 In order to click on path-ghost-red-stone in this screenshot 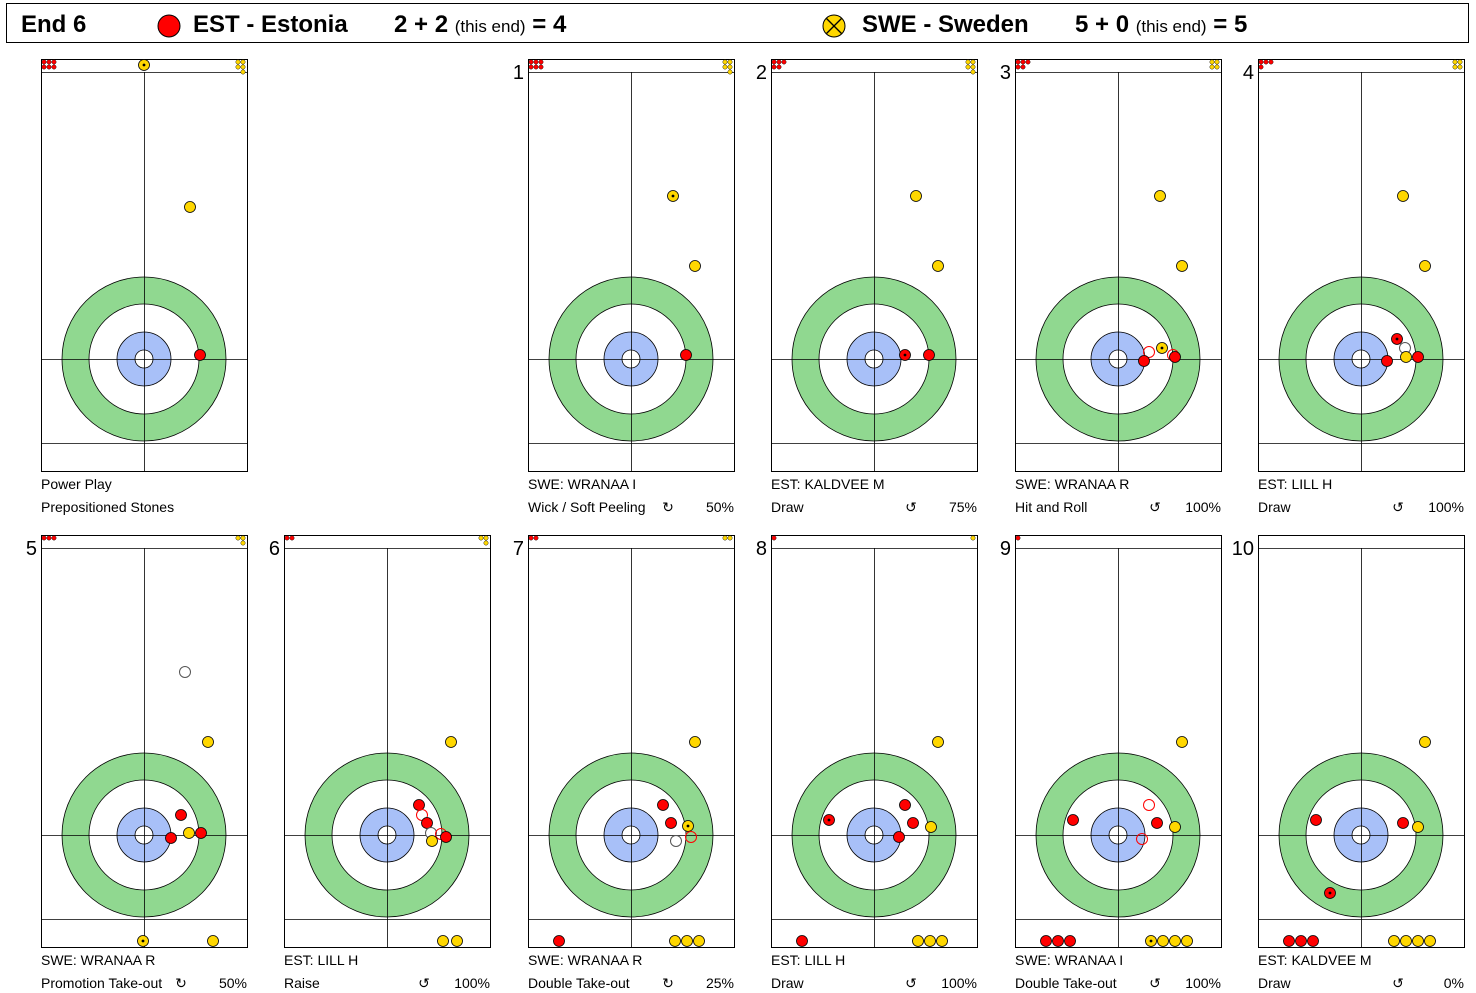, I will do `click(1149, 805)`.